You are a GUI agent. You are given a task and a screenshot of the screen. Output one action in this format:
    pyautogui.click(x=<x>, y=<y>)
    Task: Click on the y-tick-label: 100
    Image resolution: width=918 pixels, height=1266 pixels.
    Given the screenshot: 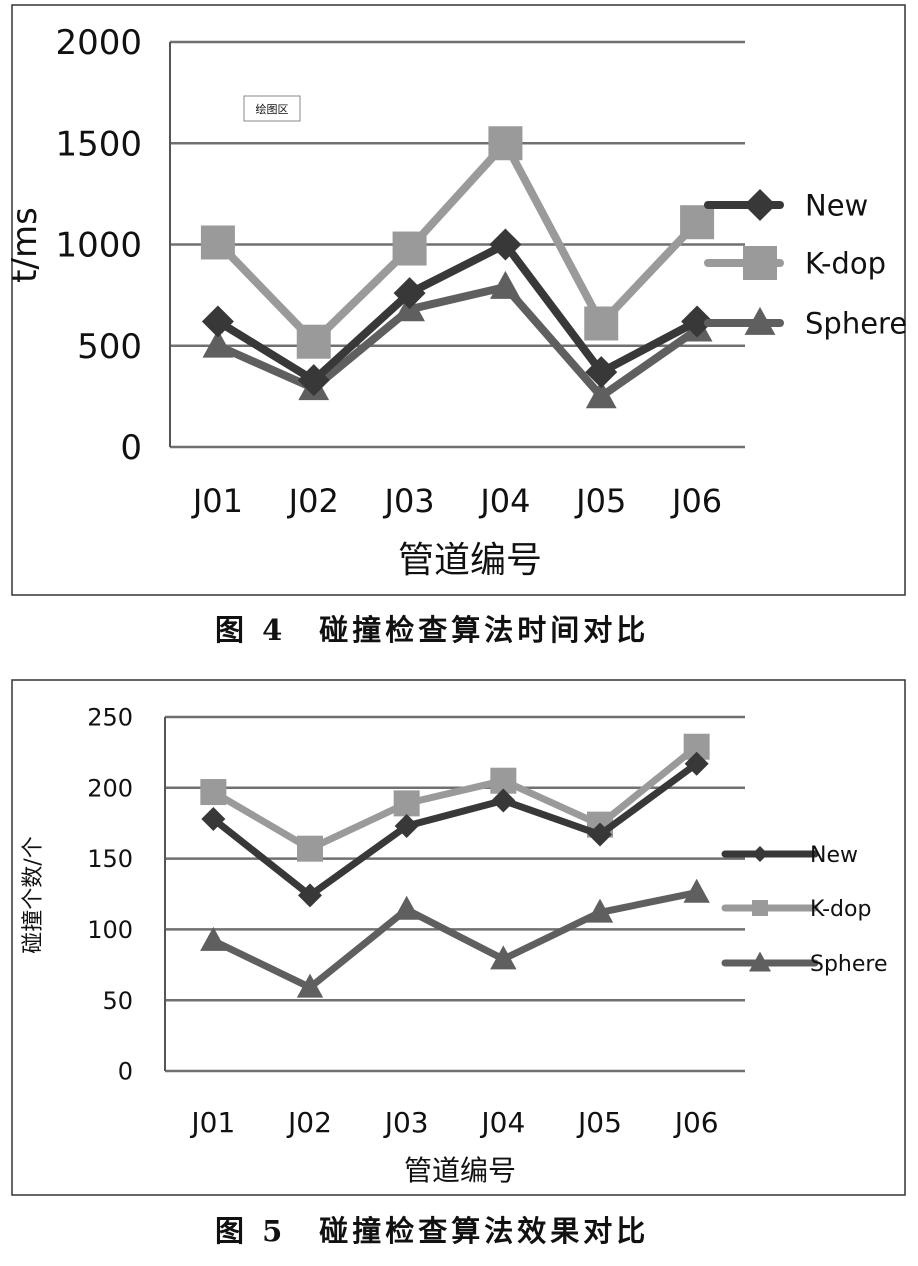 What is the action you would take?
    pyautogui.click(x=110, y=930)
    